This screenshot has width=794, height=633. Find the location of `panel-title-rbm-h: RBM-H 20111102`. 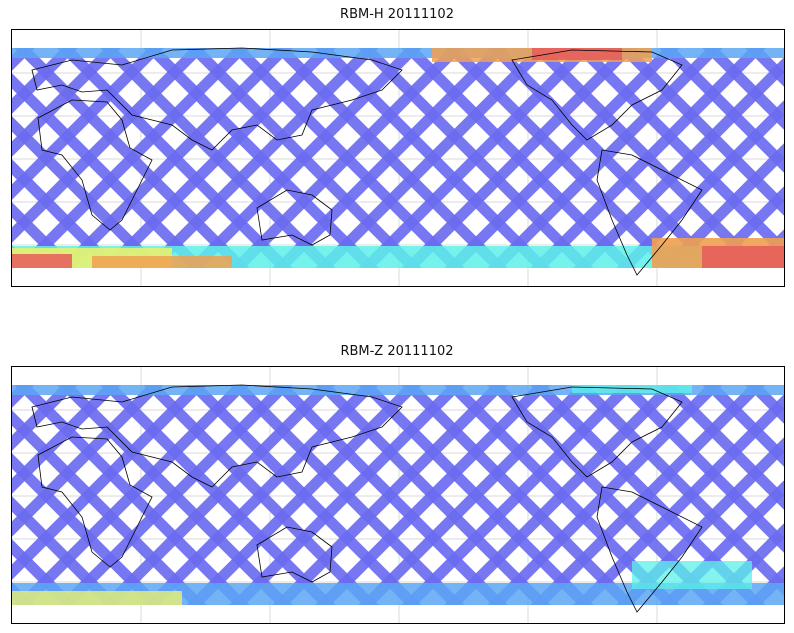

panel-title-rbm-h: RBM-H 20111102 is located at coordinates (397, 14).